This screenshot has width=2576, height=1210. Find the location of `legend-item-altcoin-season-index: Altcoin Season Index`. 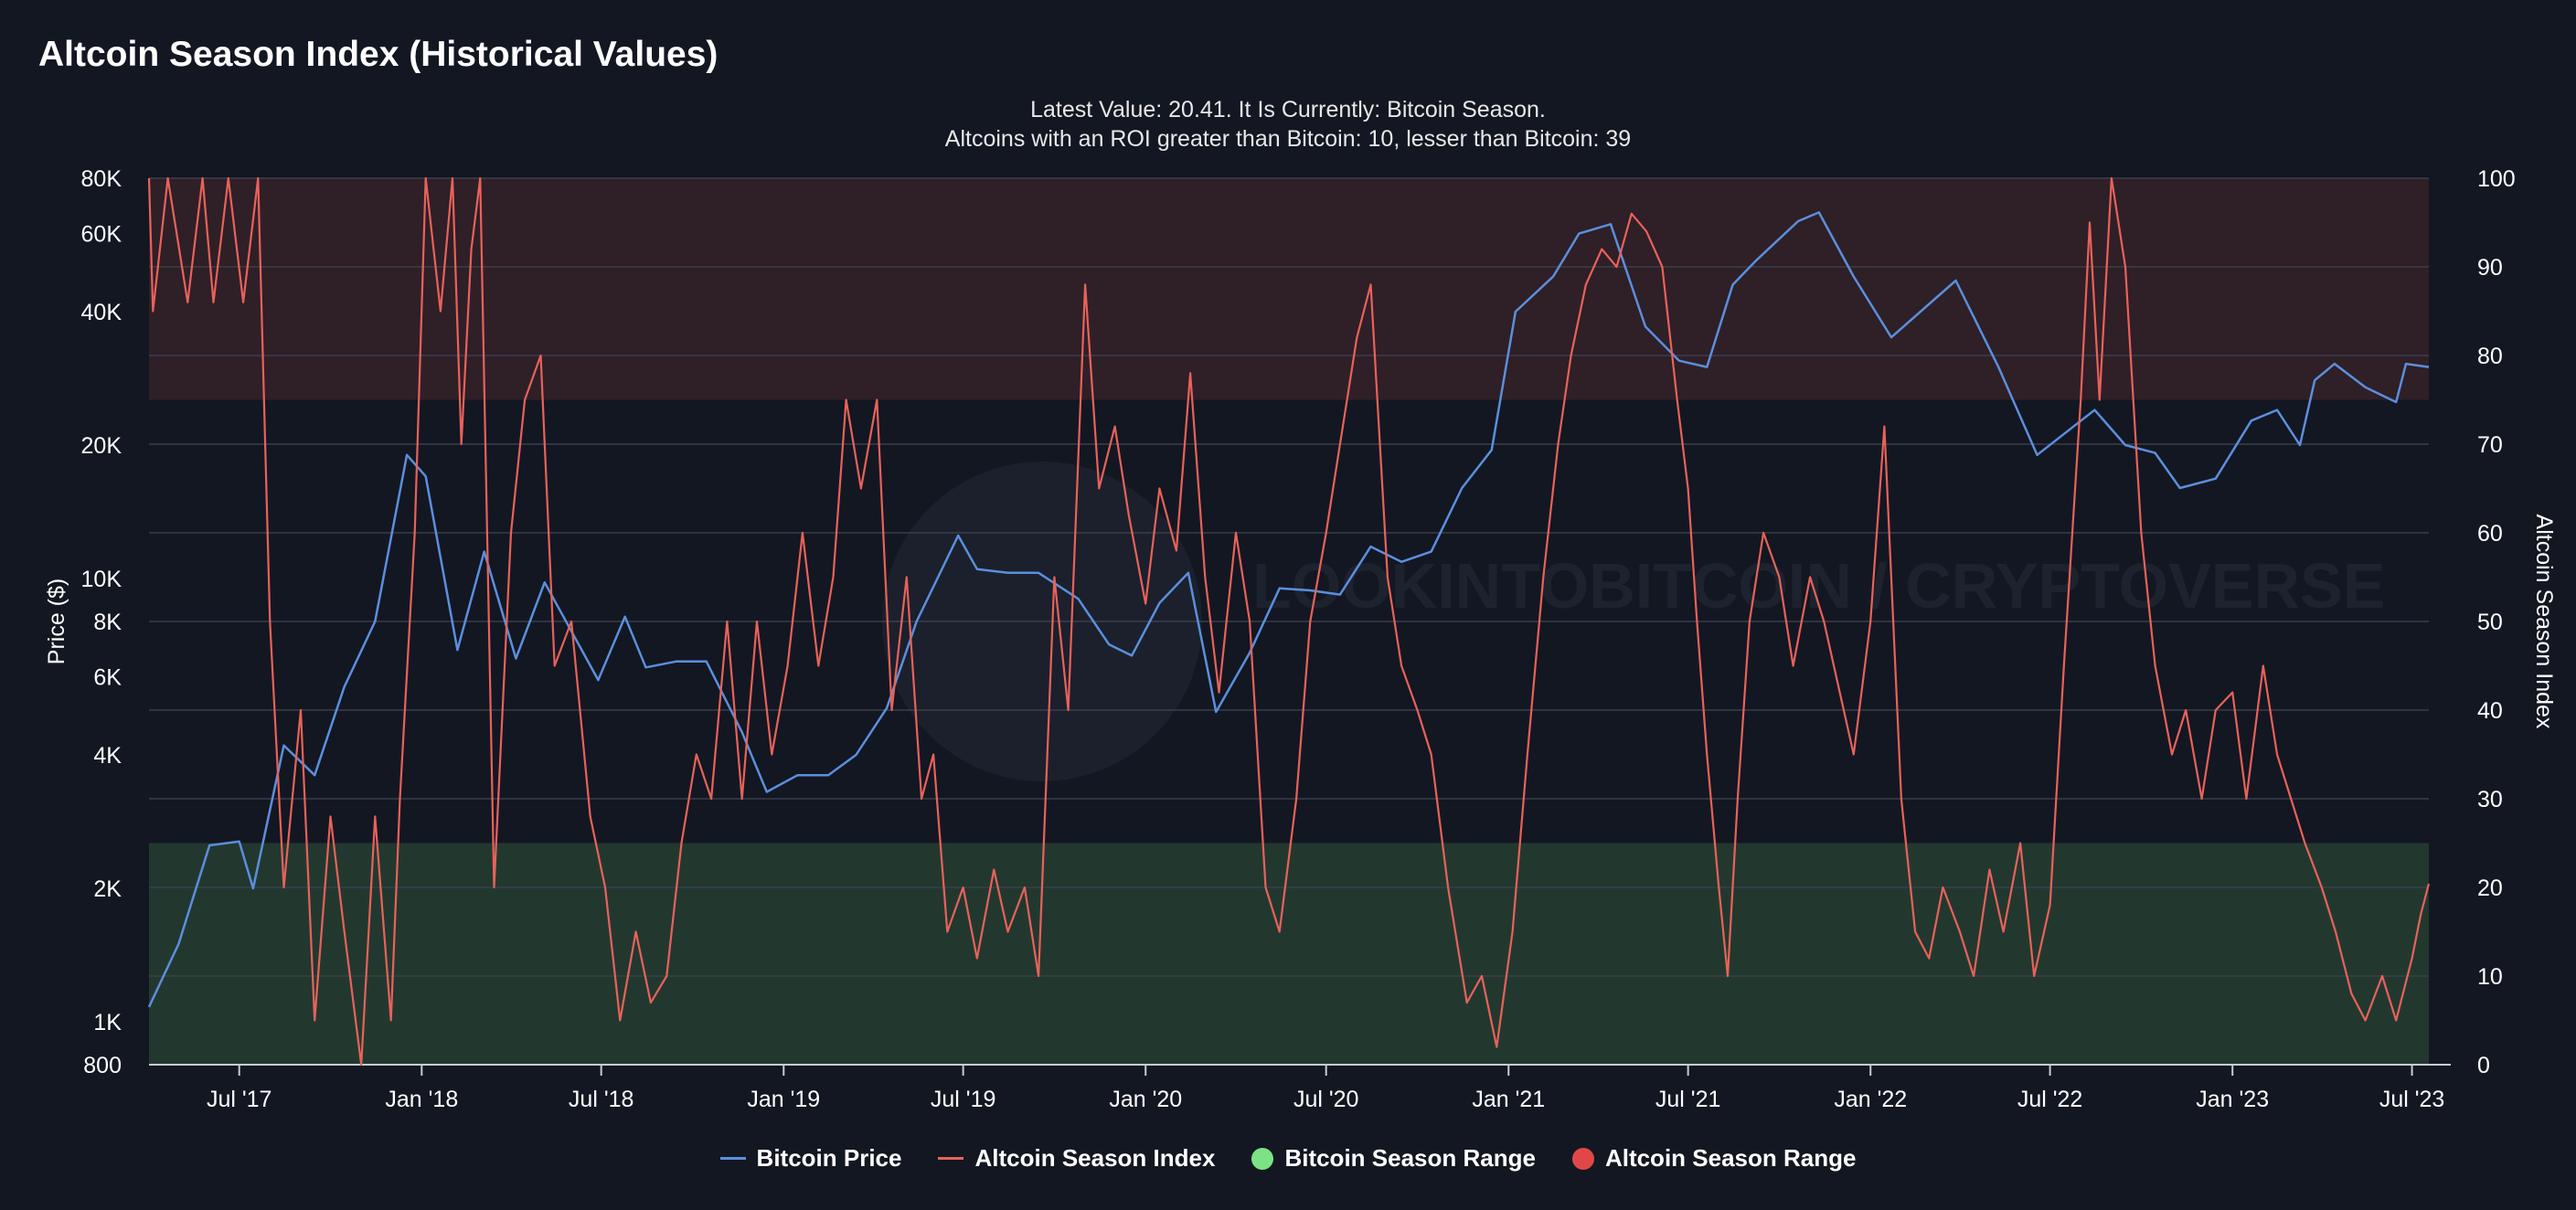

legend-item-altcoin-season-index: Altcoin Season Index is located at coordinates (1076, 1158).